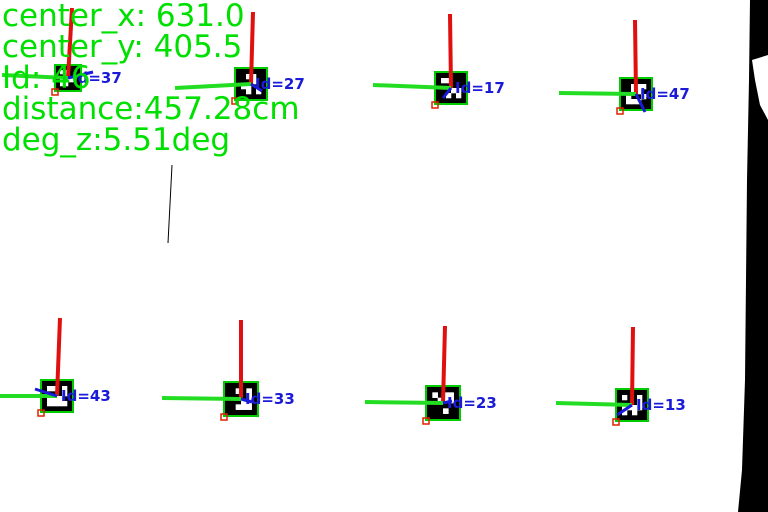  What do you see at coordinates (123, 17) in the screenshot?
I see `center-x-readout: center_x: 631.0` at bounding box center [123, 17].